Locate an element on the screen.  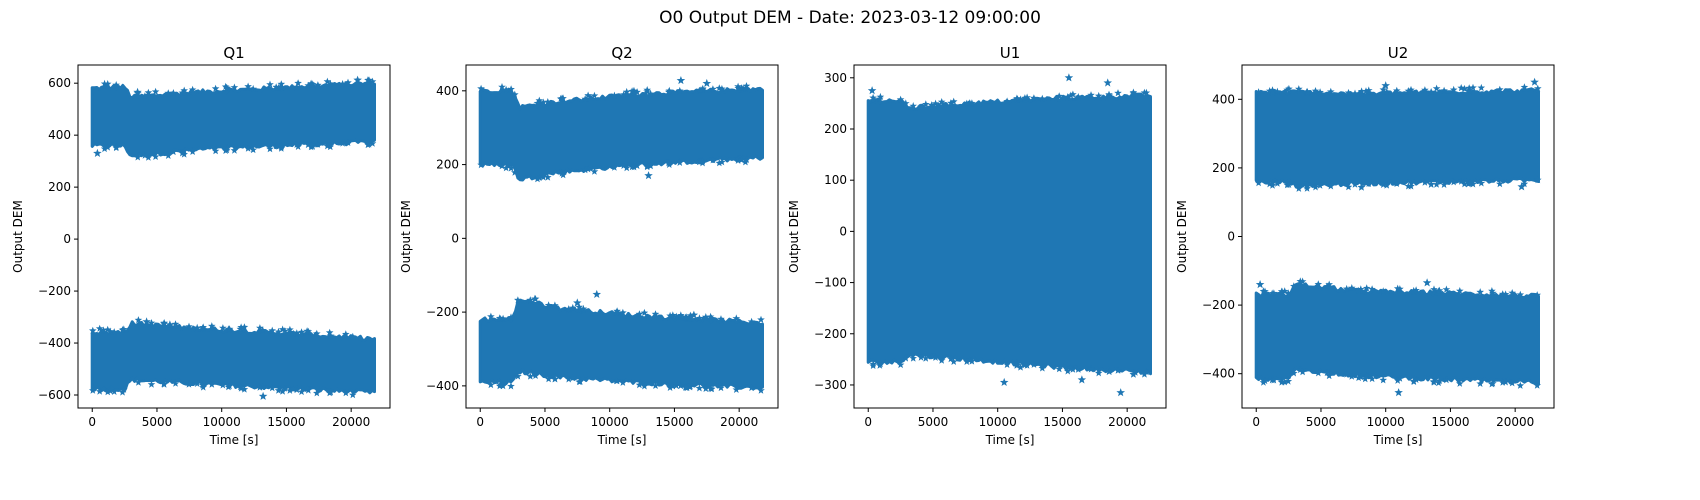
y-tick-label: 300 is located at coordinates (835, 78).